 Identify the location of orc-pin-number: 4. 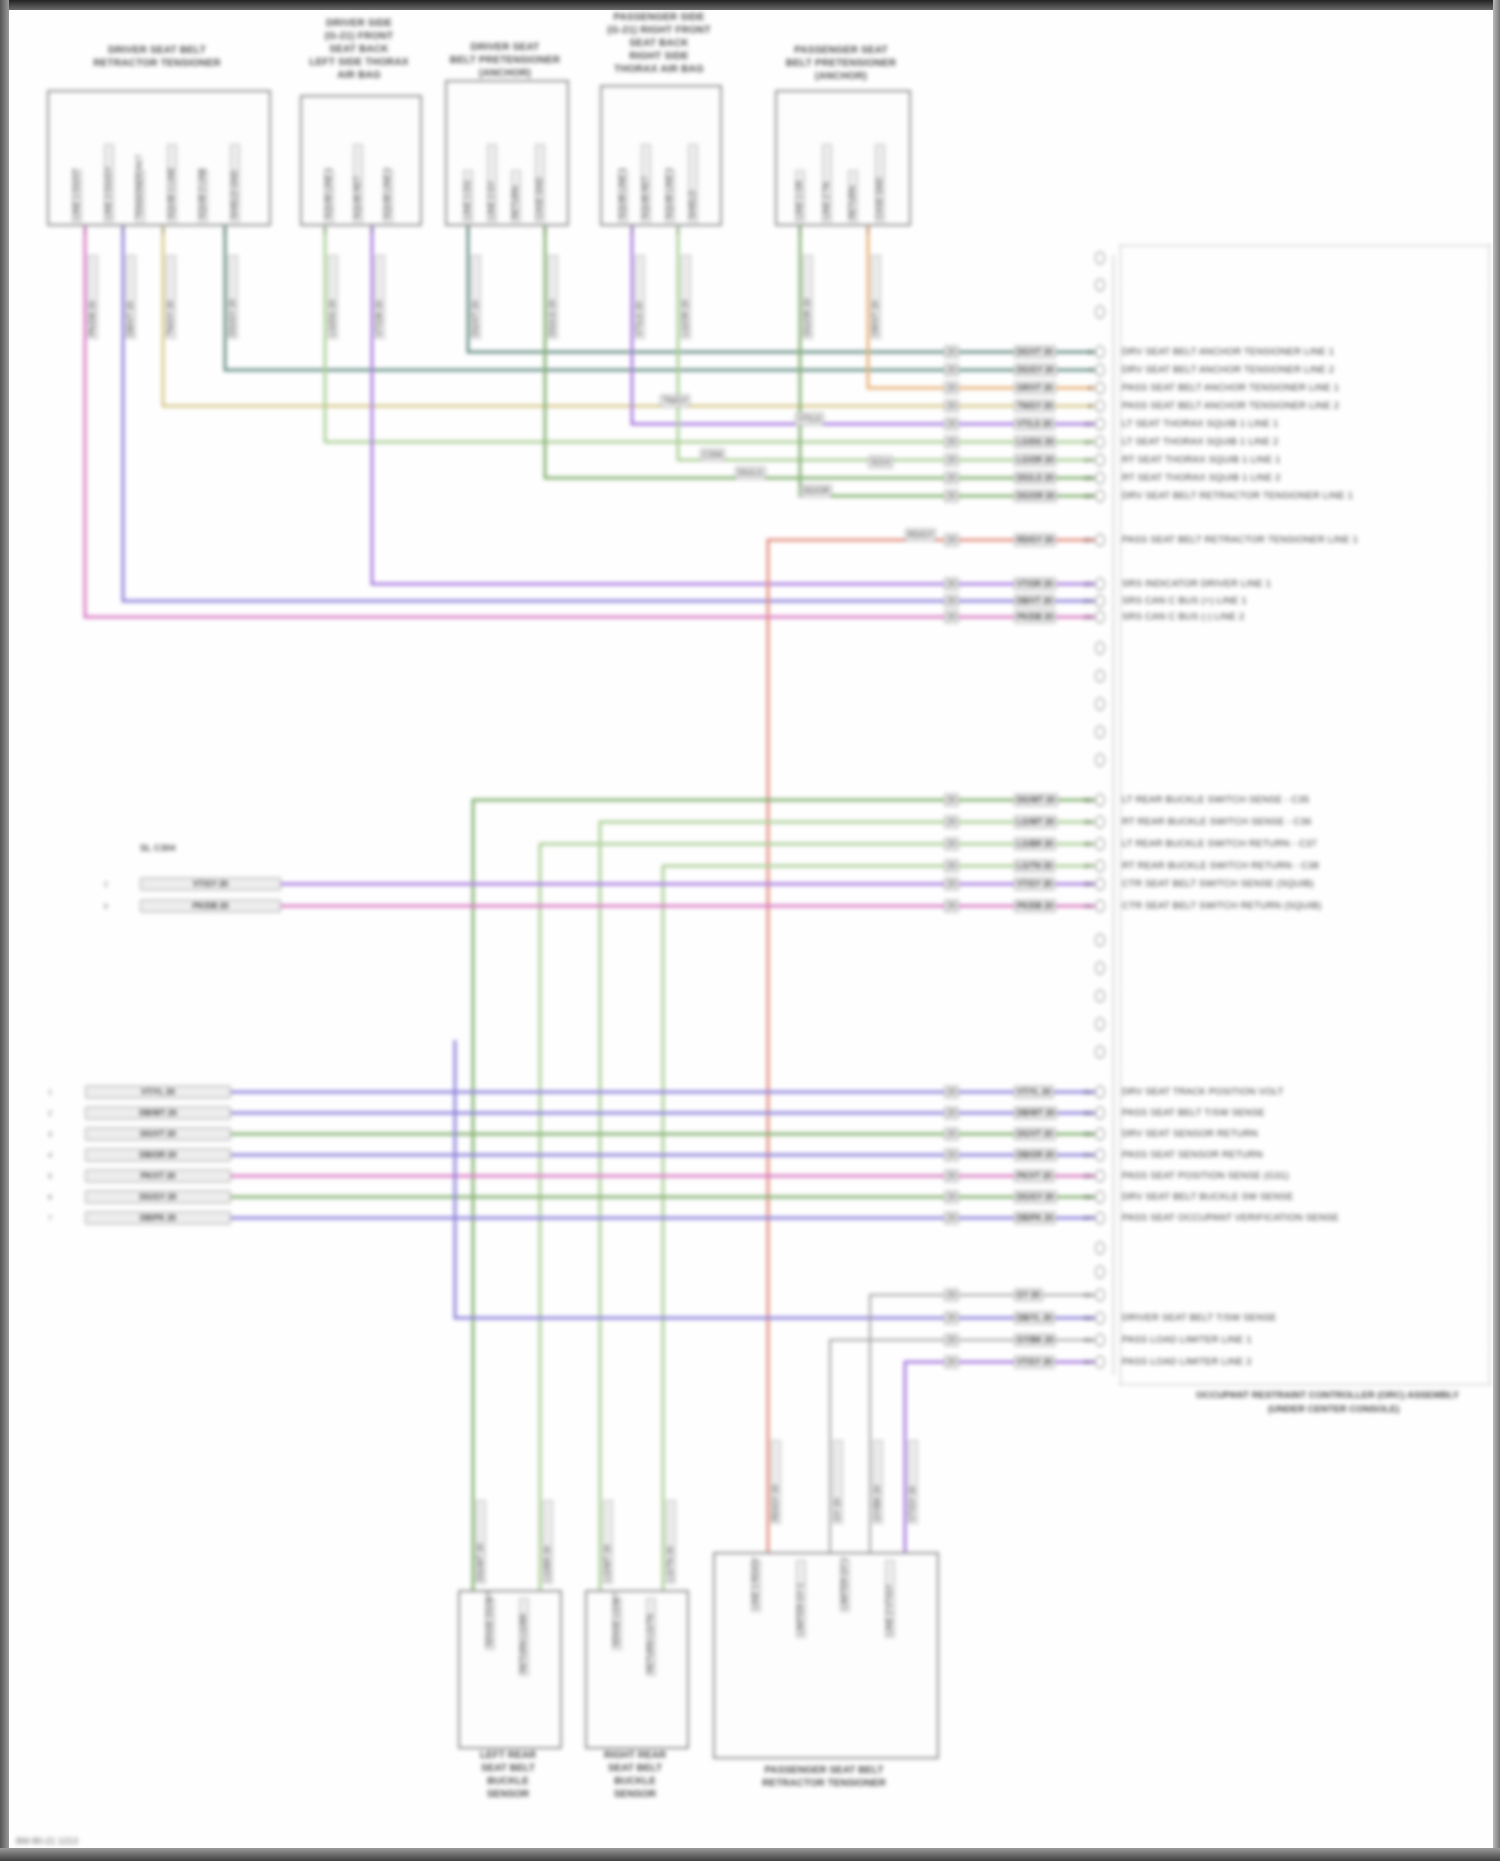
(1089, 370).